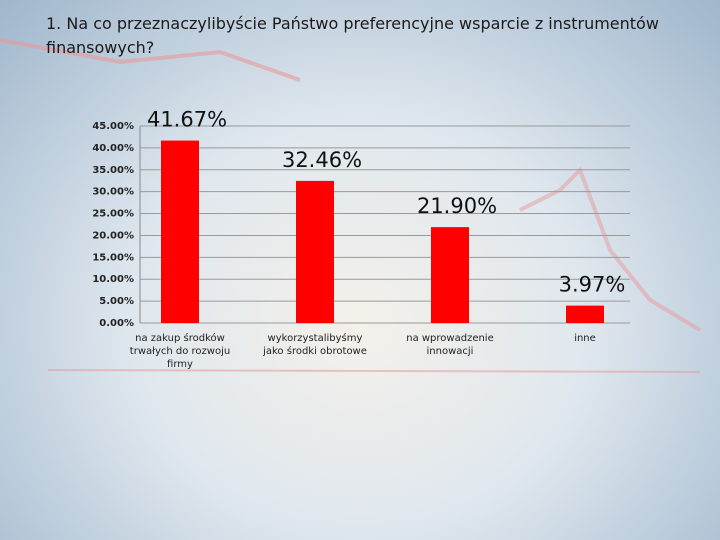 Image resolution: width=720 pixels, height=540 pixels. I want to click on x-tick-label: inne, so click(585, 338).